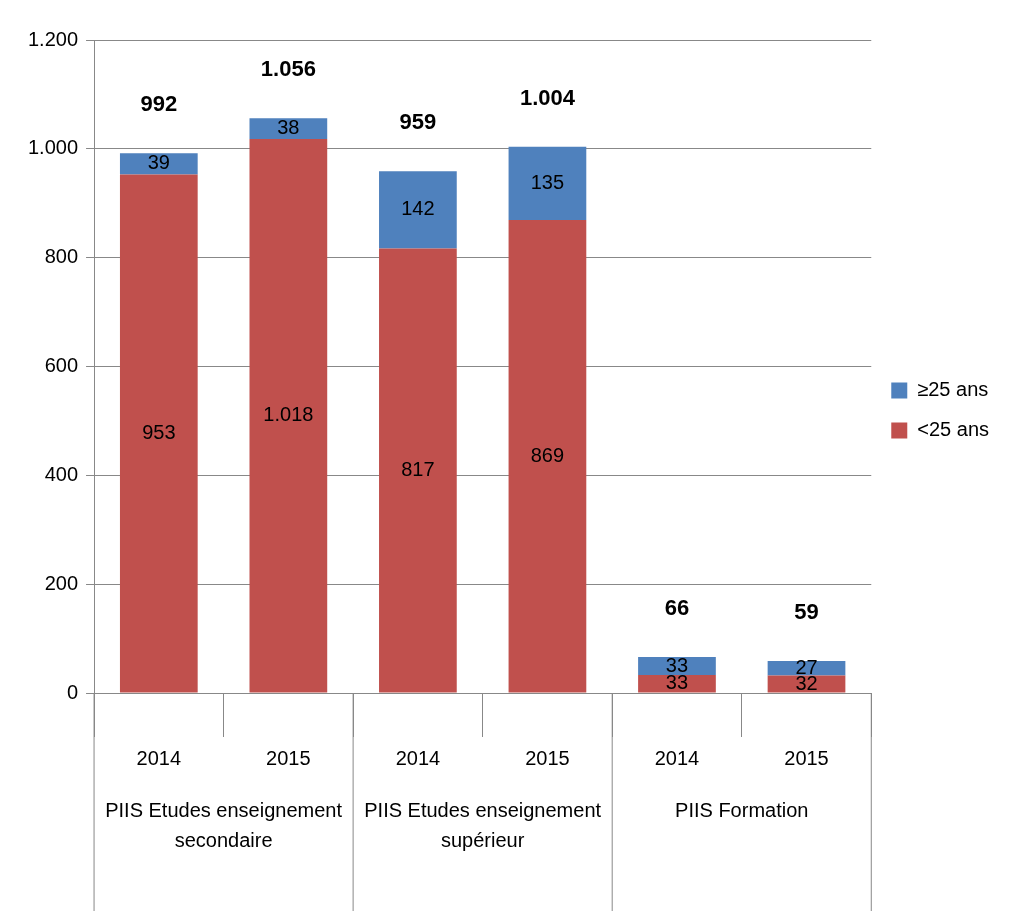 The image size is (1019, 911). Describe the element at coordinates (53, 147) in the screenshot. I see `y-tick-label: 1.000` at that location.